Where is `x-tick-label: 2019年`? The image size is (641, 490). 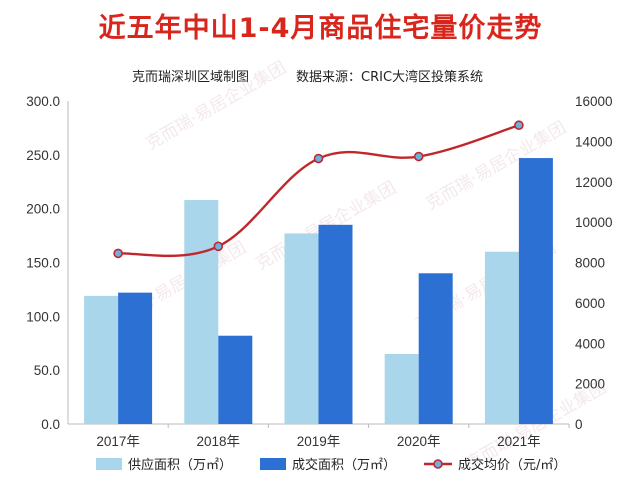 x-tick-label: 2019年 is located at coordinates (319, 441).